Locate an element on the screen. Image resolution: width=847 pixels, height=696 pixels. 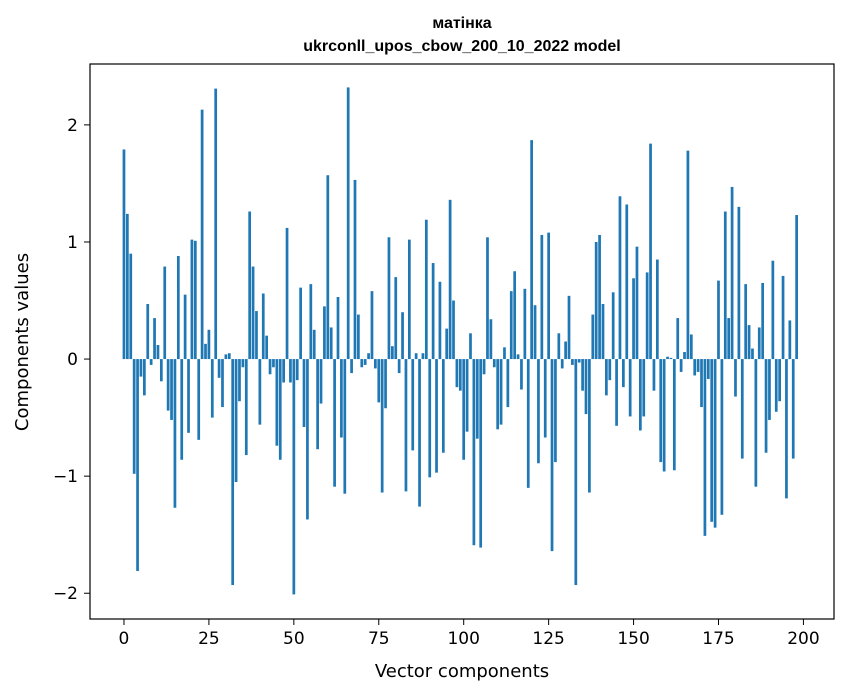
x-tick-label: 125 is located at coordinates (548, 639).